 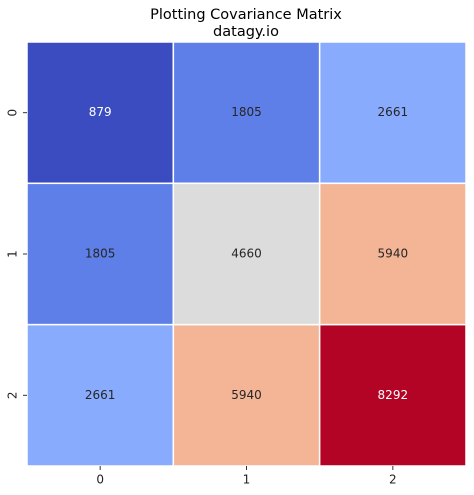 What do you see at coordinates (13, 396) in the screenshot?
I see `y-tick-label: 2` at bounding box center [13, 396].